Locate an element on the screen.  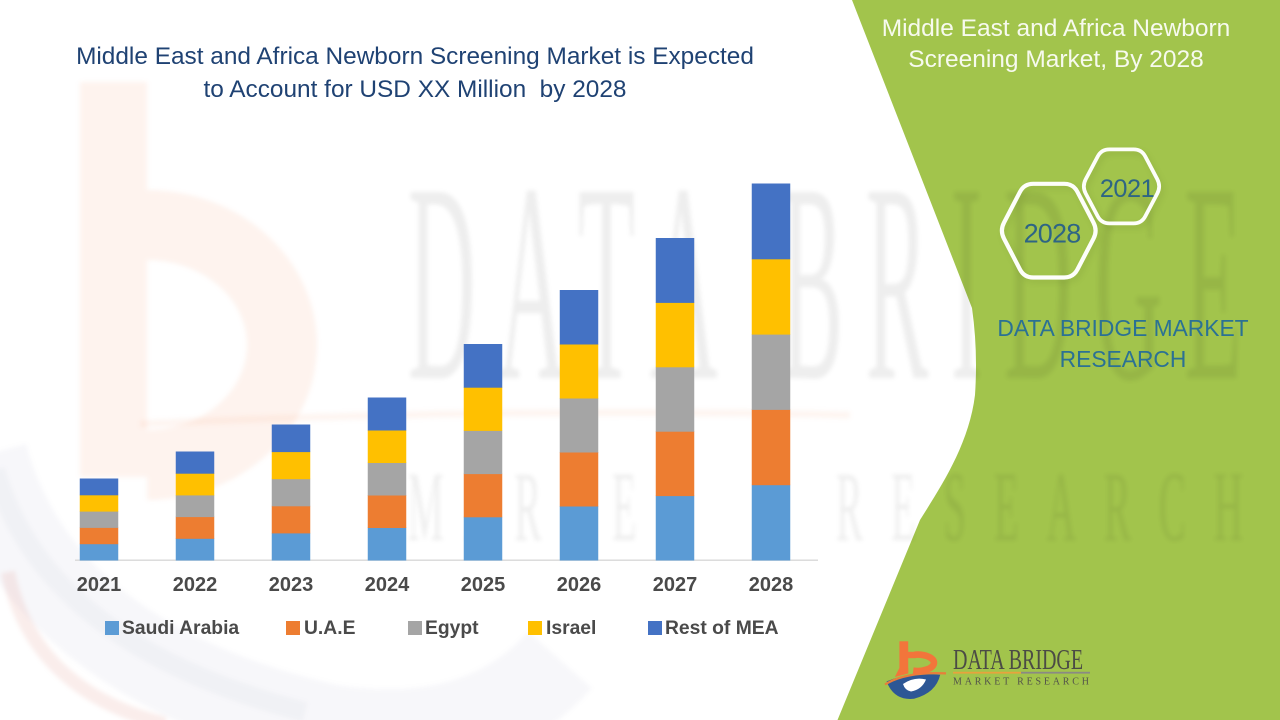
svg-text: MARKET RESEARCH is located at coordinates (1022, 682).